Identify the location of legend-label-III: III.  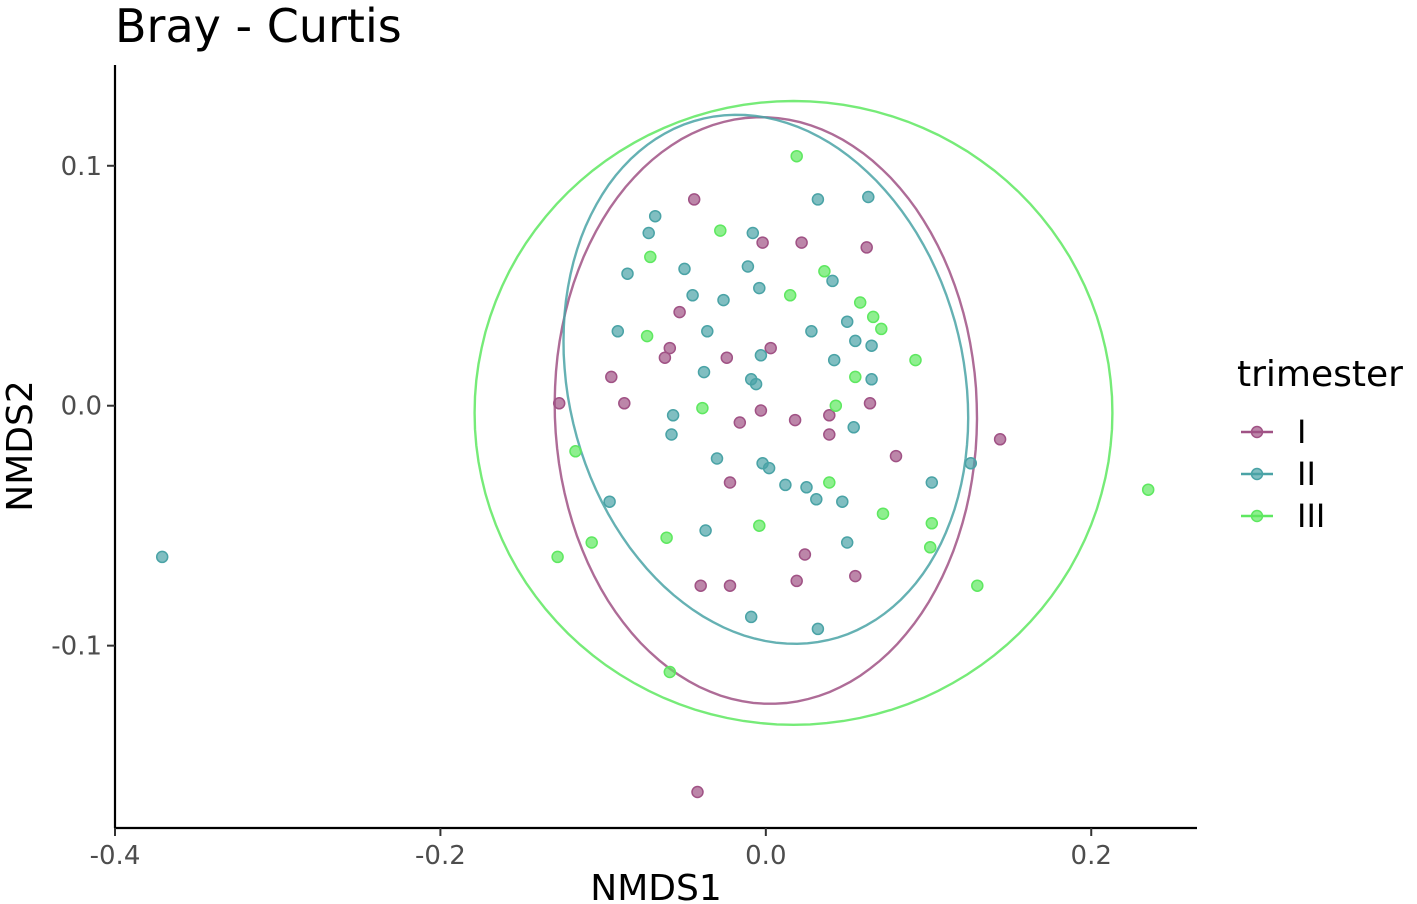
(1311, 516).